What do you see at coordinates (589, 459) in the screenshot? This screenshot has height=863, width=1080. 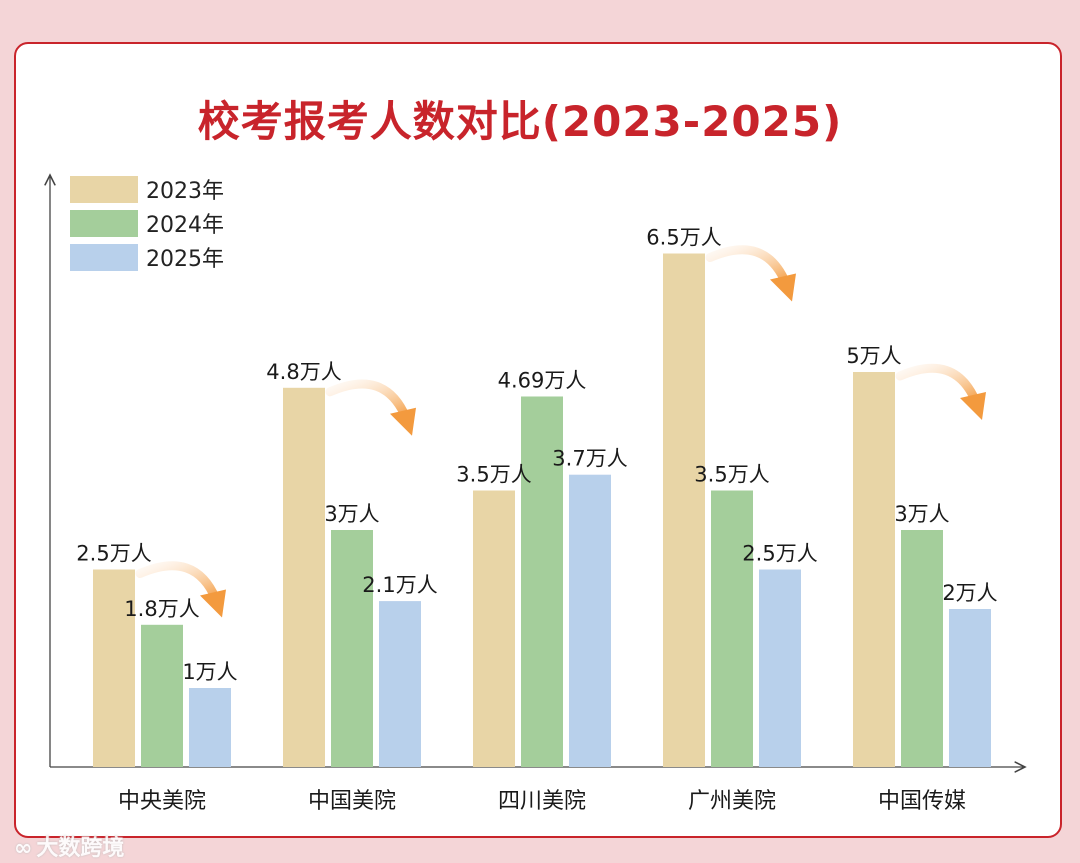 I see `data-label-2-2: 3.7万人` at bounding box center [589, 459].